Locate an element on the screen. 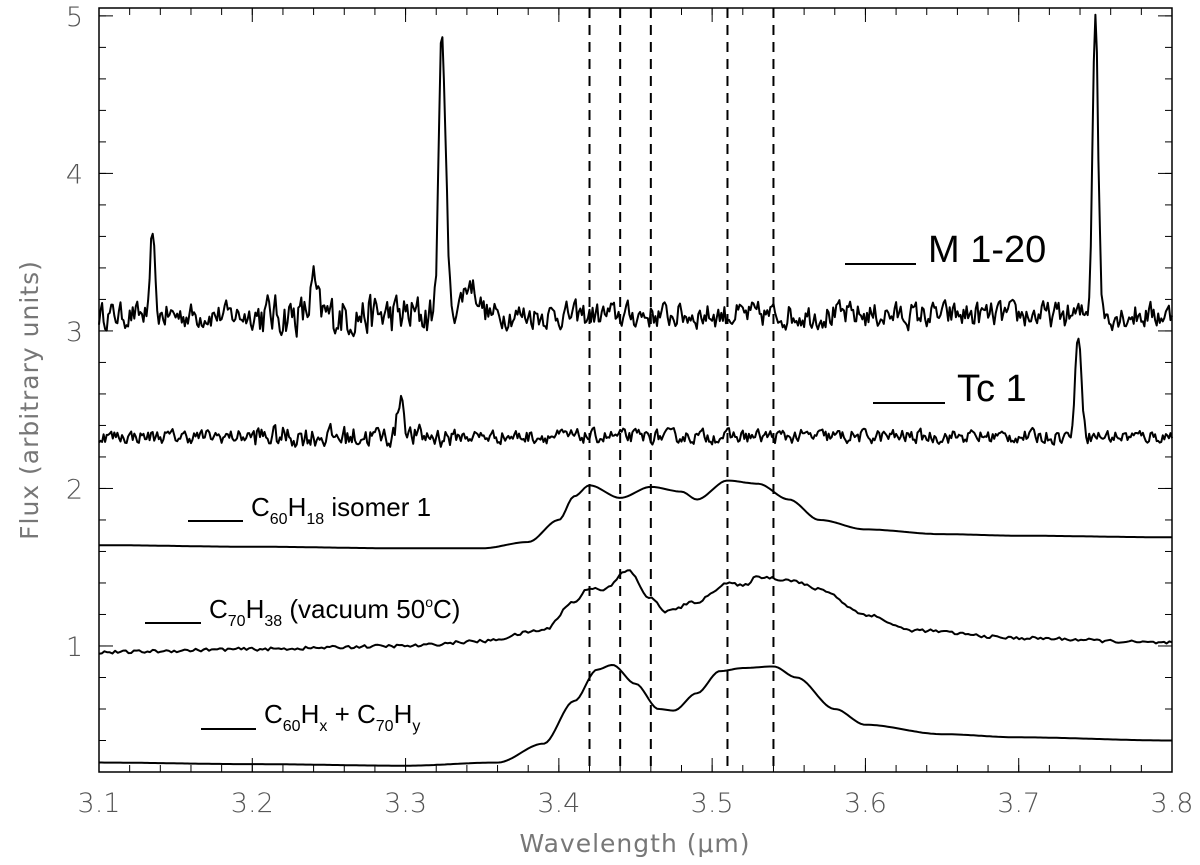  reference-dashed-lines is located at coordinates (681, 390).